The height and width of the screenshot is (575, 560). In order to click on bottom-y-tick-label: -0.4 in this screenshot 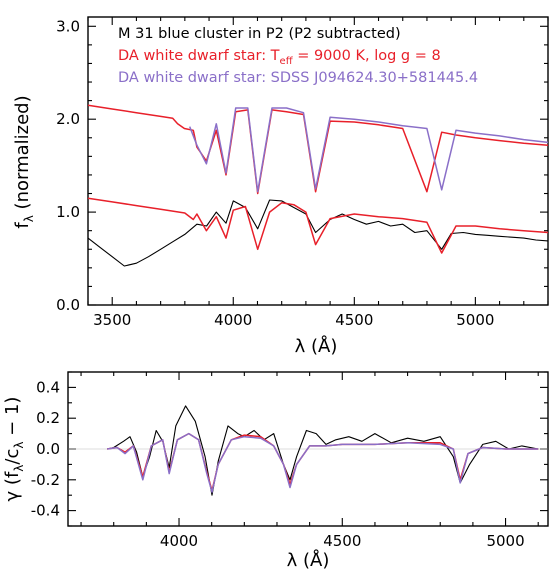, I will do `click(45, 511)`.